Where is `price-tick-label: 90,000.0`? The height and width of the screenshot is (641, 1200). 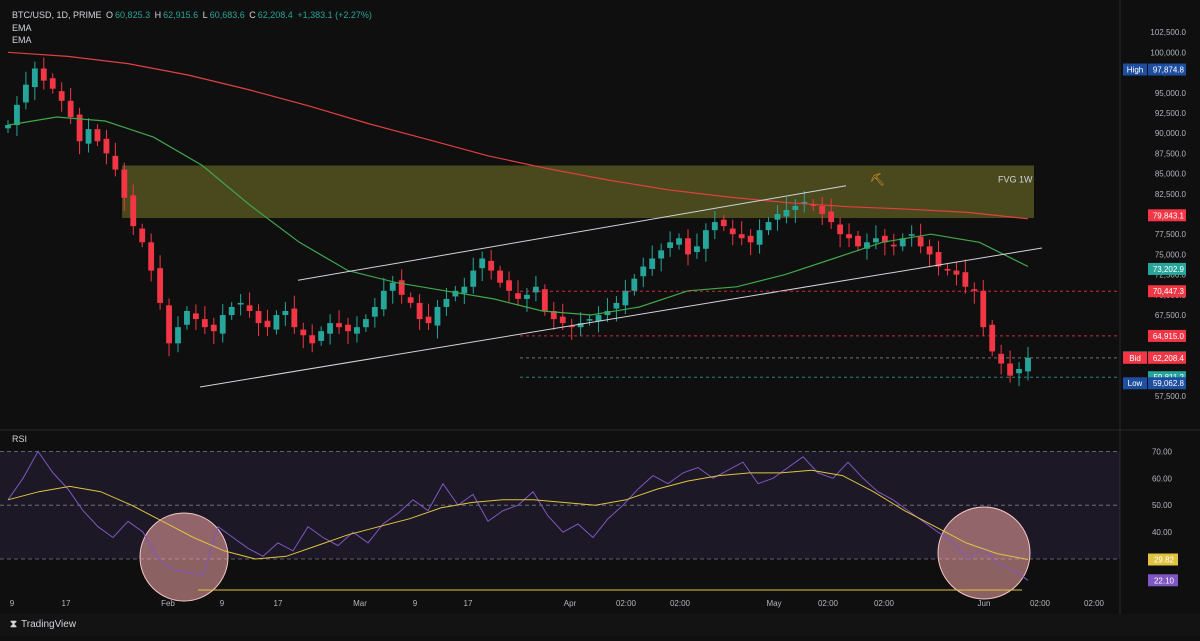 price-tick-label: 90,000.0 is located at coordinates (1171, 133).